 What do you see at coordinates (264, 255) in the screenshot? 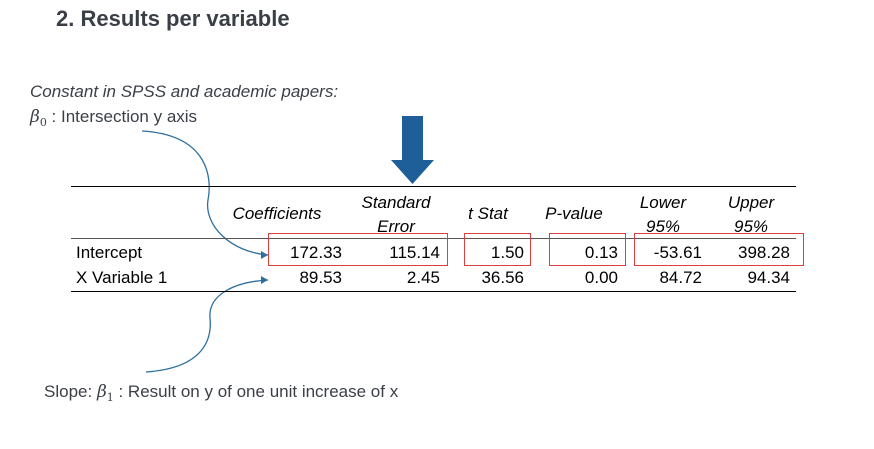
I see `curve-arrowhead-intercept` at bounding box center [264, 255].